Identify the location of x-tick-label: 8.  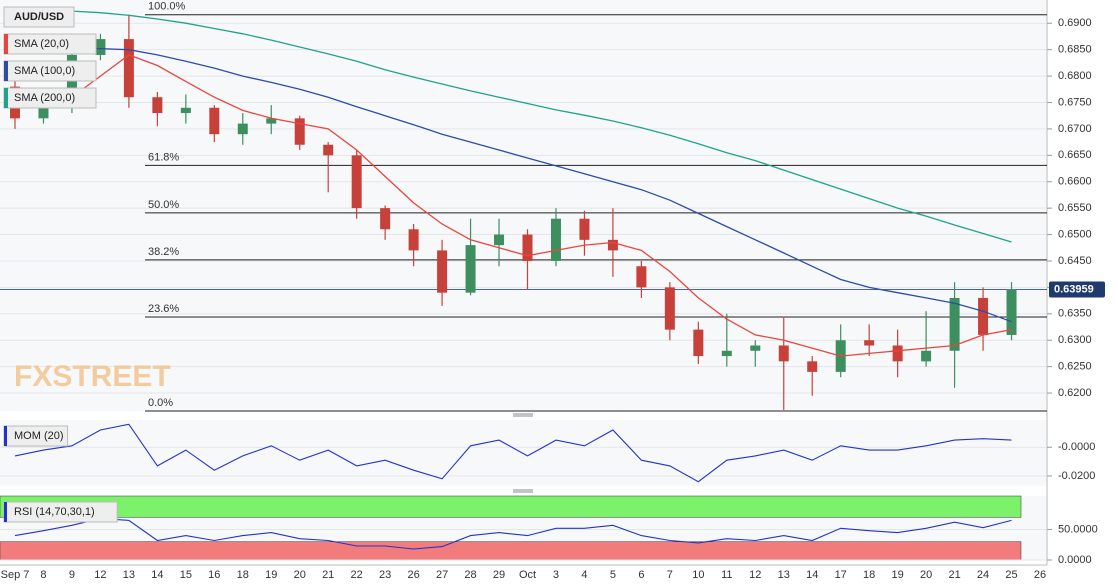
(43, 575).